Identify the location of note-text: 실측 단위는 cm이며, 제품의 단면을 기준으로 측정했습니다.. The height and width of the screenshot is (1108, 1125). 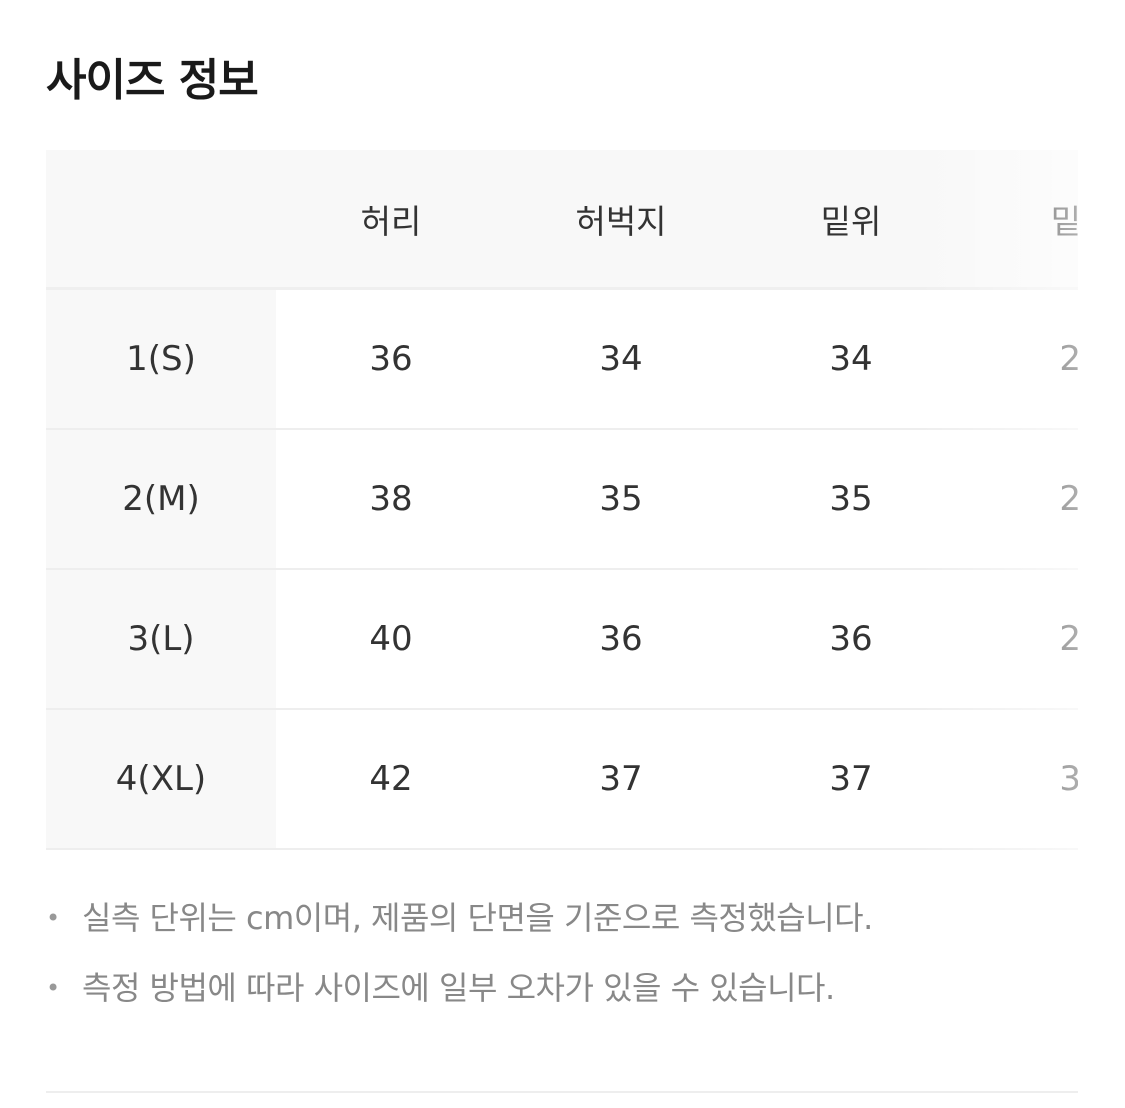
(477, 918).